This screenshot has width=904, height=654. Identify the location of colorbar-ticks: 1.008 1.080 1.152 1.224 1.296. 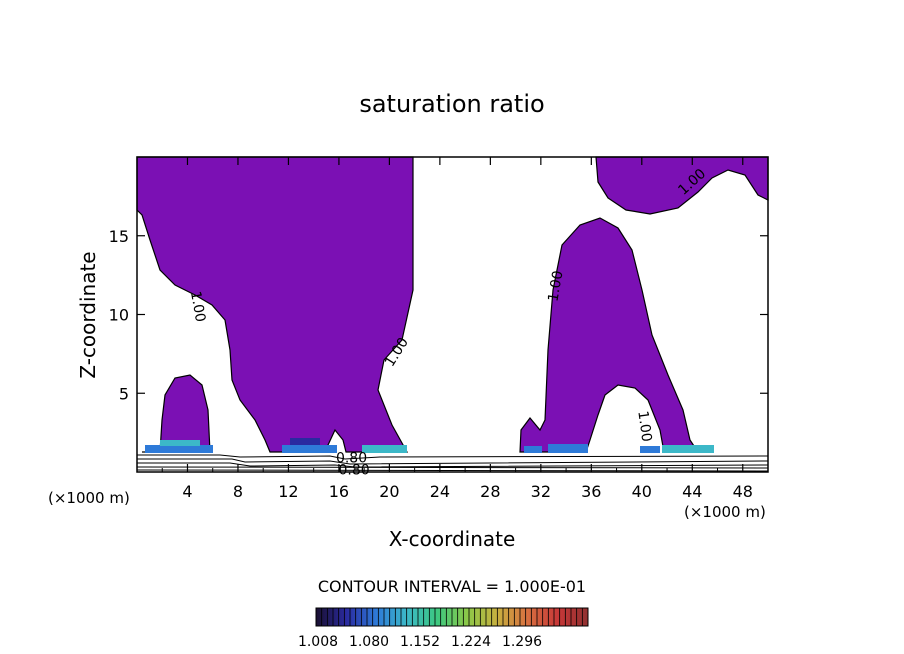
(420, 642).